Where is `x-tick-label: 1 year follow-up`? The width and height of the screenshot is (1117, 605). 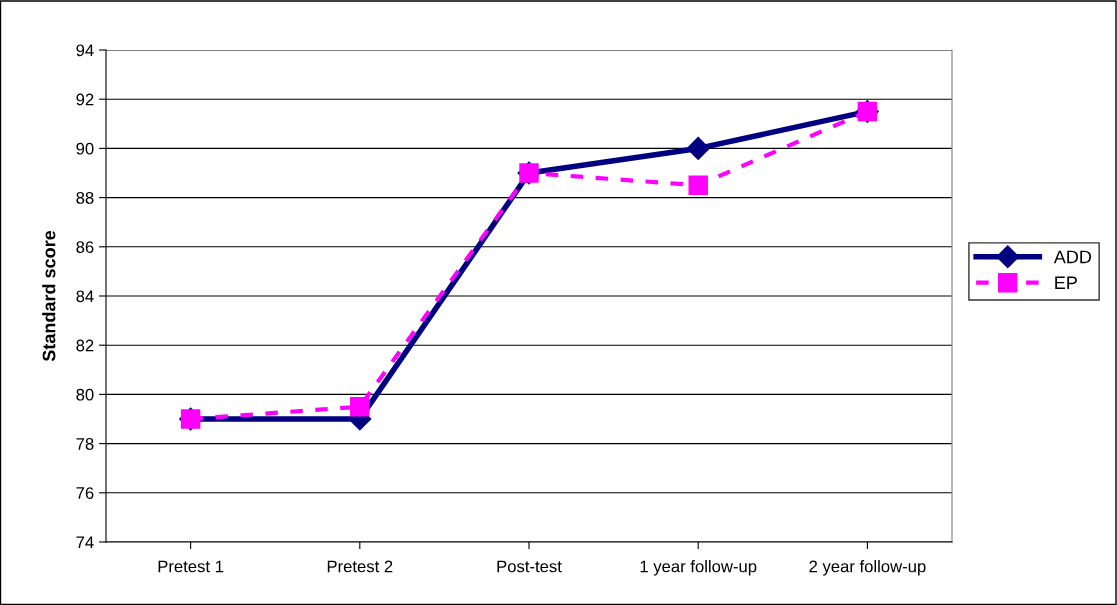 x-tick-label: 1 year follow-up is located at coordinates (698, 568).